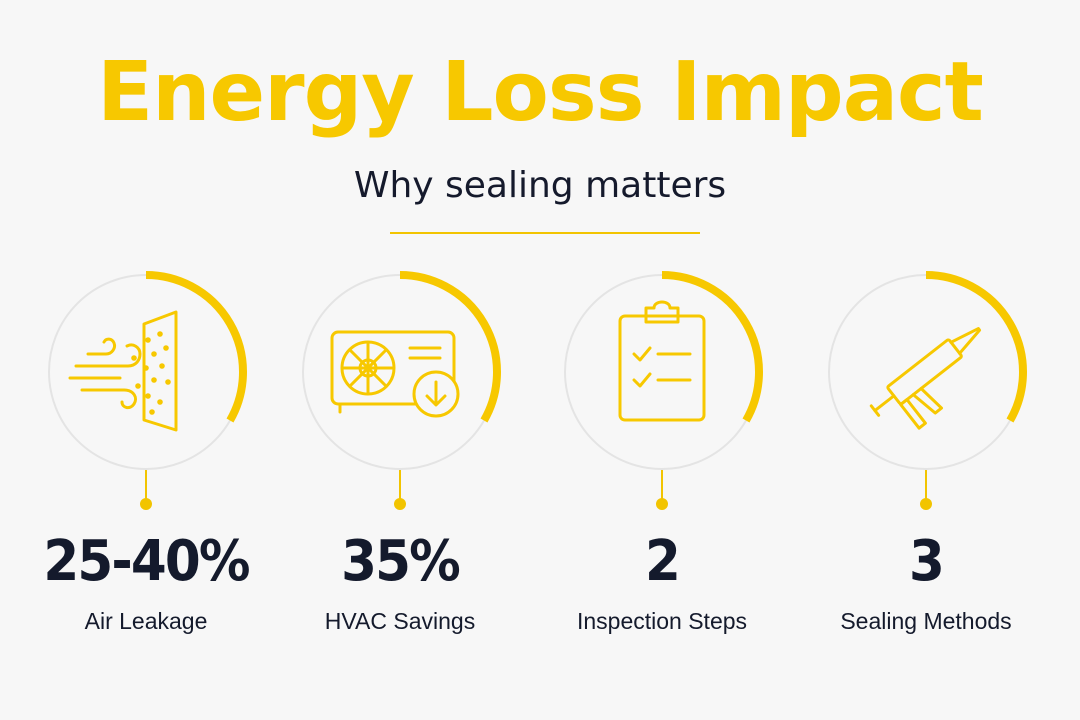 This screenshot has width=1080, height=720. What do you see at coordinates (540, 185) in the screenshot?
I see `page-subtitle: Why sealing matters` at bounding box center [540, 185].